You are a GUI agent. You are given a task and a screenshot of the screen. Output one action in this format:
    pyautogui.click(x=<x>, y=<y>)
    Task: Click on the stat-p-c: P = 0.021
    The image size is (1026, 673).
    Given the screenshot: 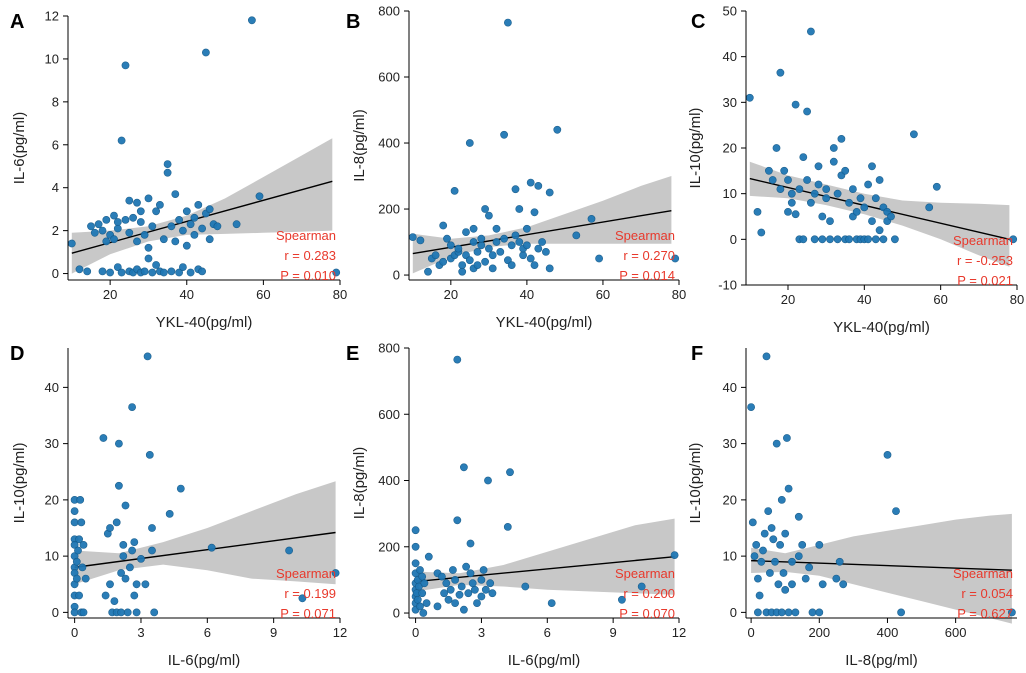 What is the action you would take?
    pyautogui.click(x=985, y=280)
    